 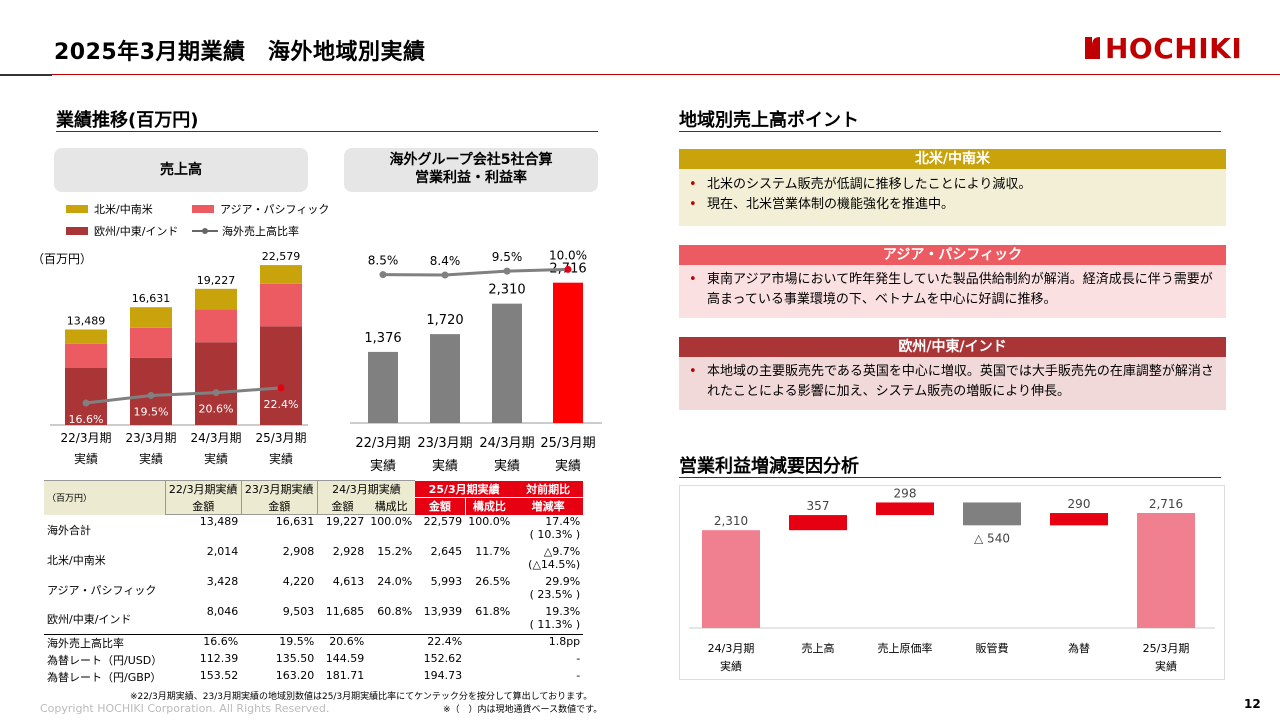 What do you see at coordinates (992, 648) in the screenshot?
I see `x-tick-label: 販管費` at bounding box center [992, 648].